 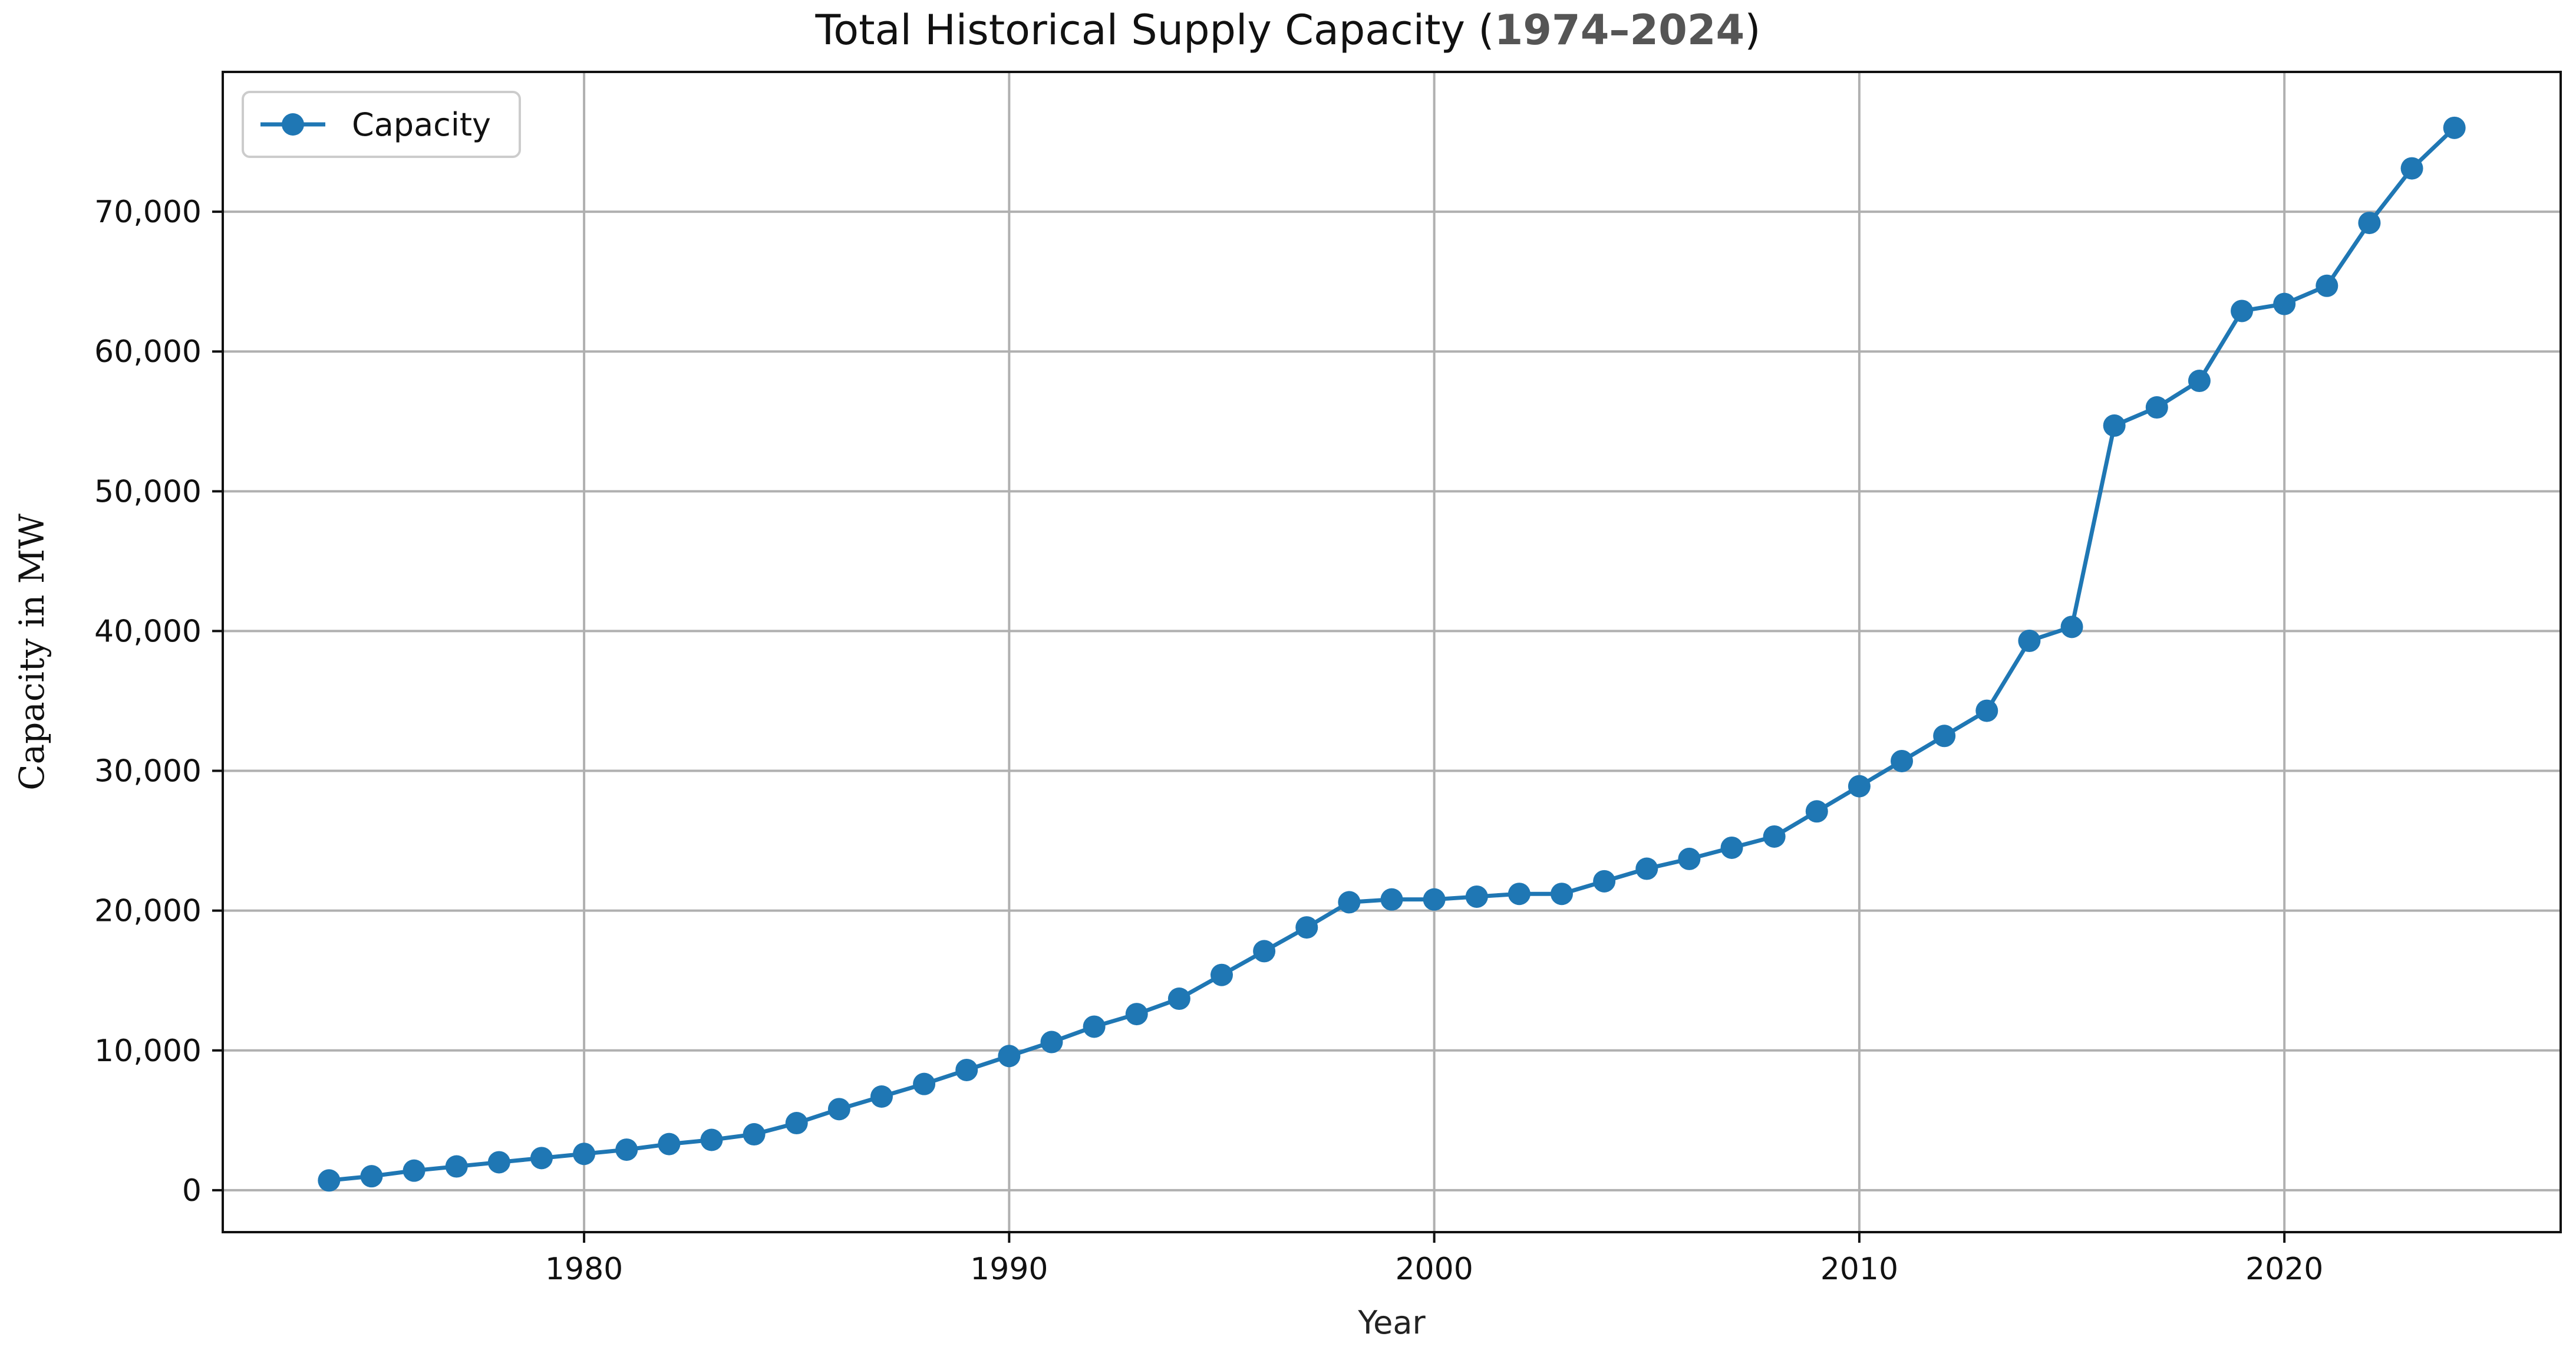 I want to click on y-tick-label: 20,000, so click(x=148, y=912).